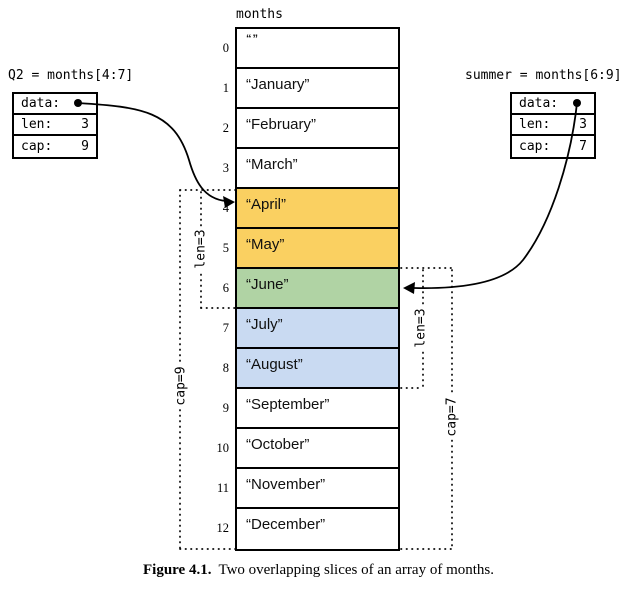 The height and width of the screenshot is (600, 637). I want to click on cell-value: “October”, so click(278, 444).